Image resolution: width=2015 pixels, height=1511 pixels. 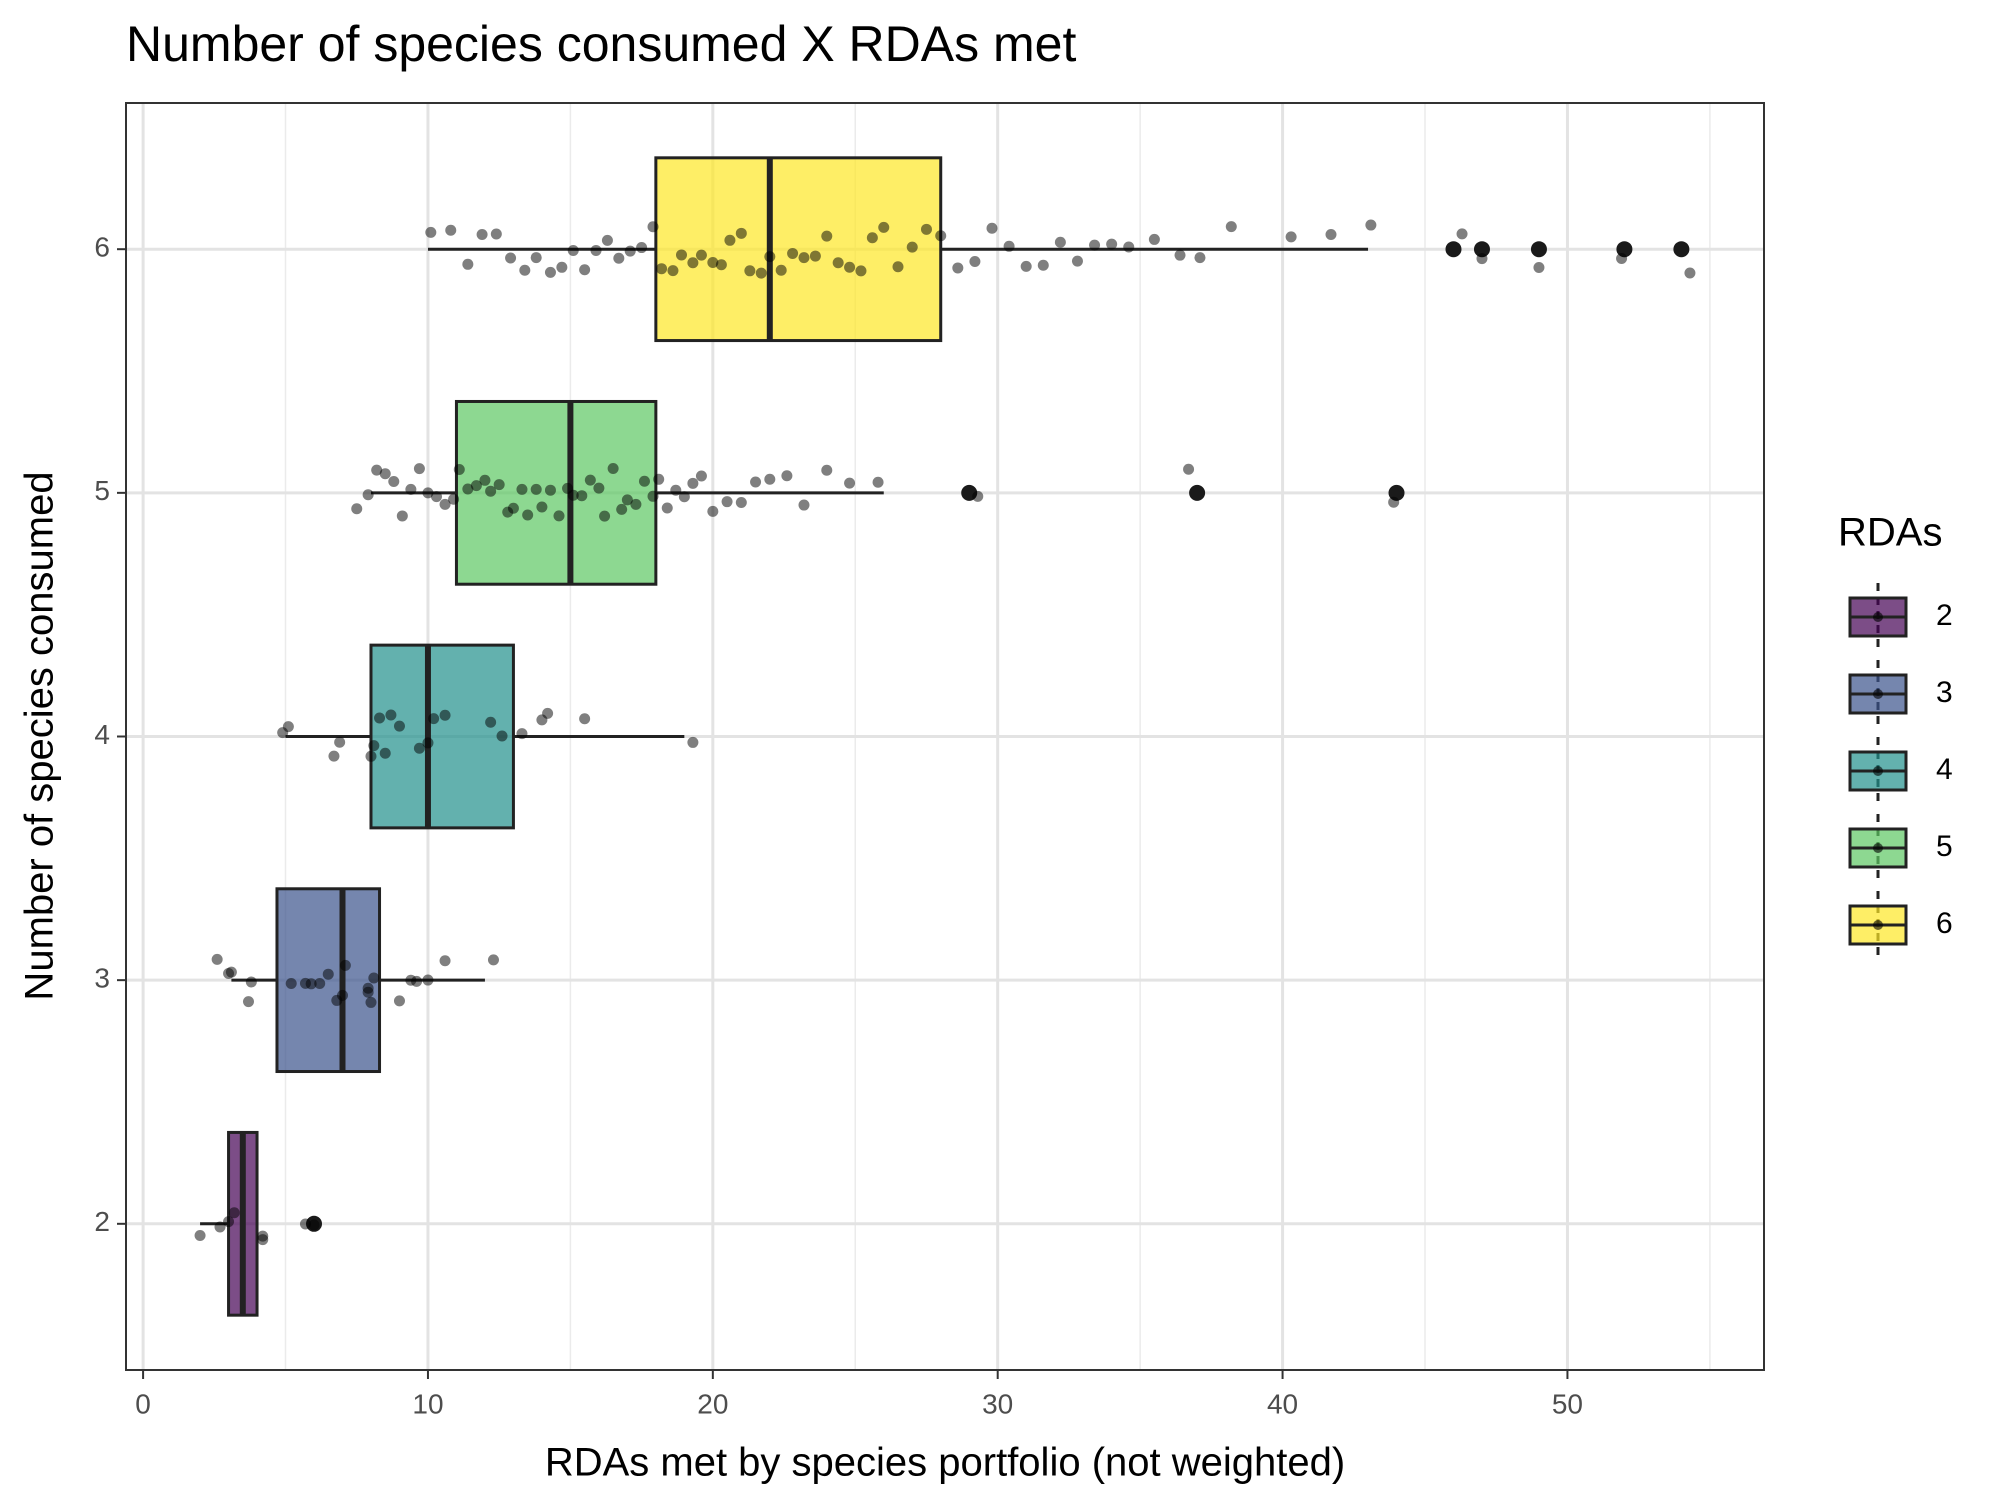 I want to click on legend-label: 6, so click(x=1944, y=923).